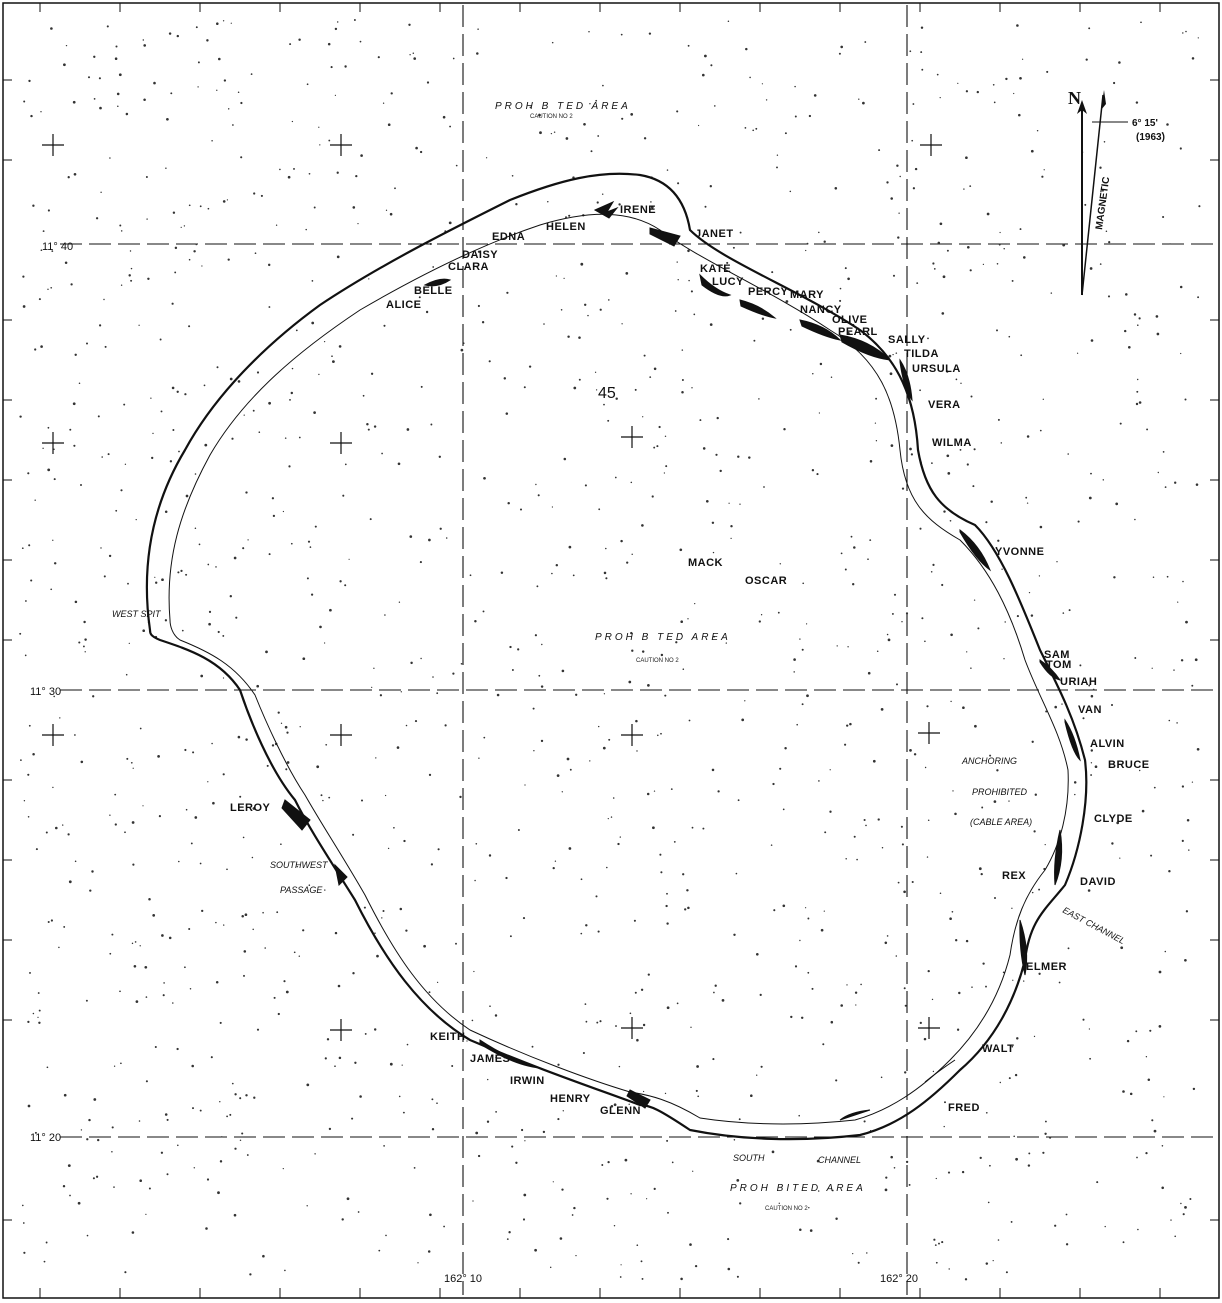  Describe the element at coordinates (638, 210) in the screenshot. I see `label-irene: IRENE` at that location.